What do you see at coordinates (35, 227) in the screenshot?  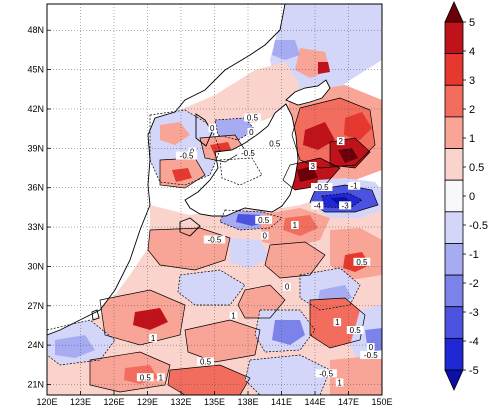 I see `lat-tick-label-33N: 33N` at bounding box center [35, 227].